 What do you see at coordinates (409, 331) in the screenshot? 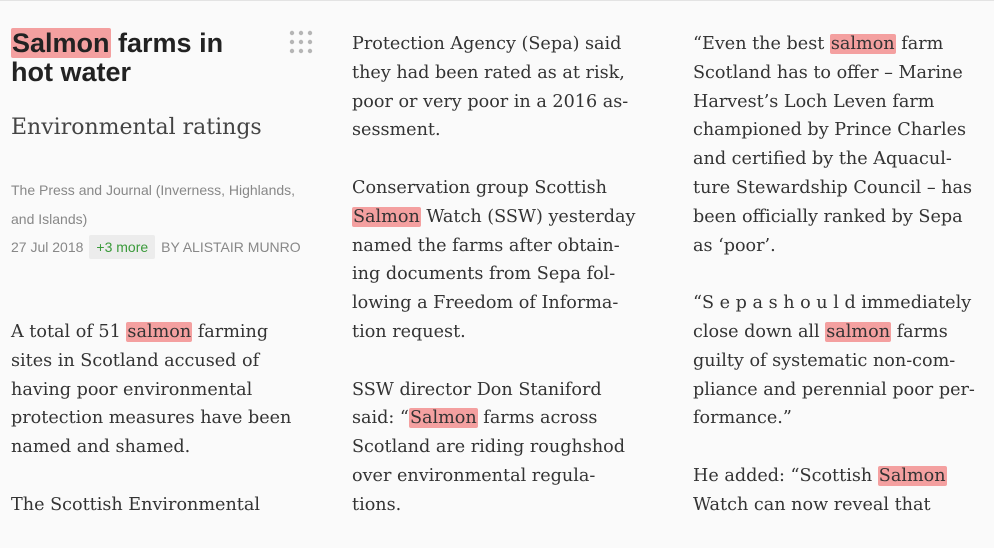
I see `text: tion request.` at bounding box center [409, 331].